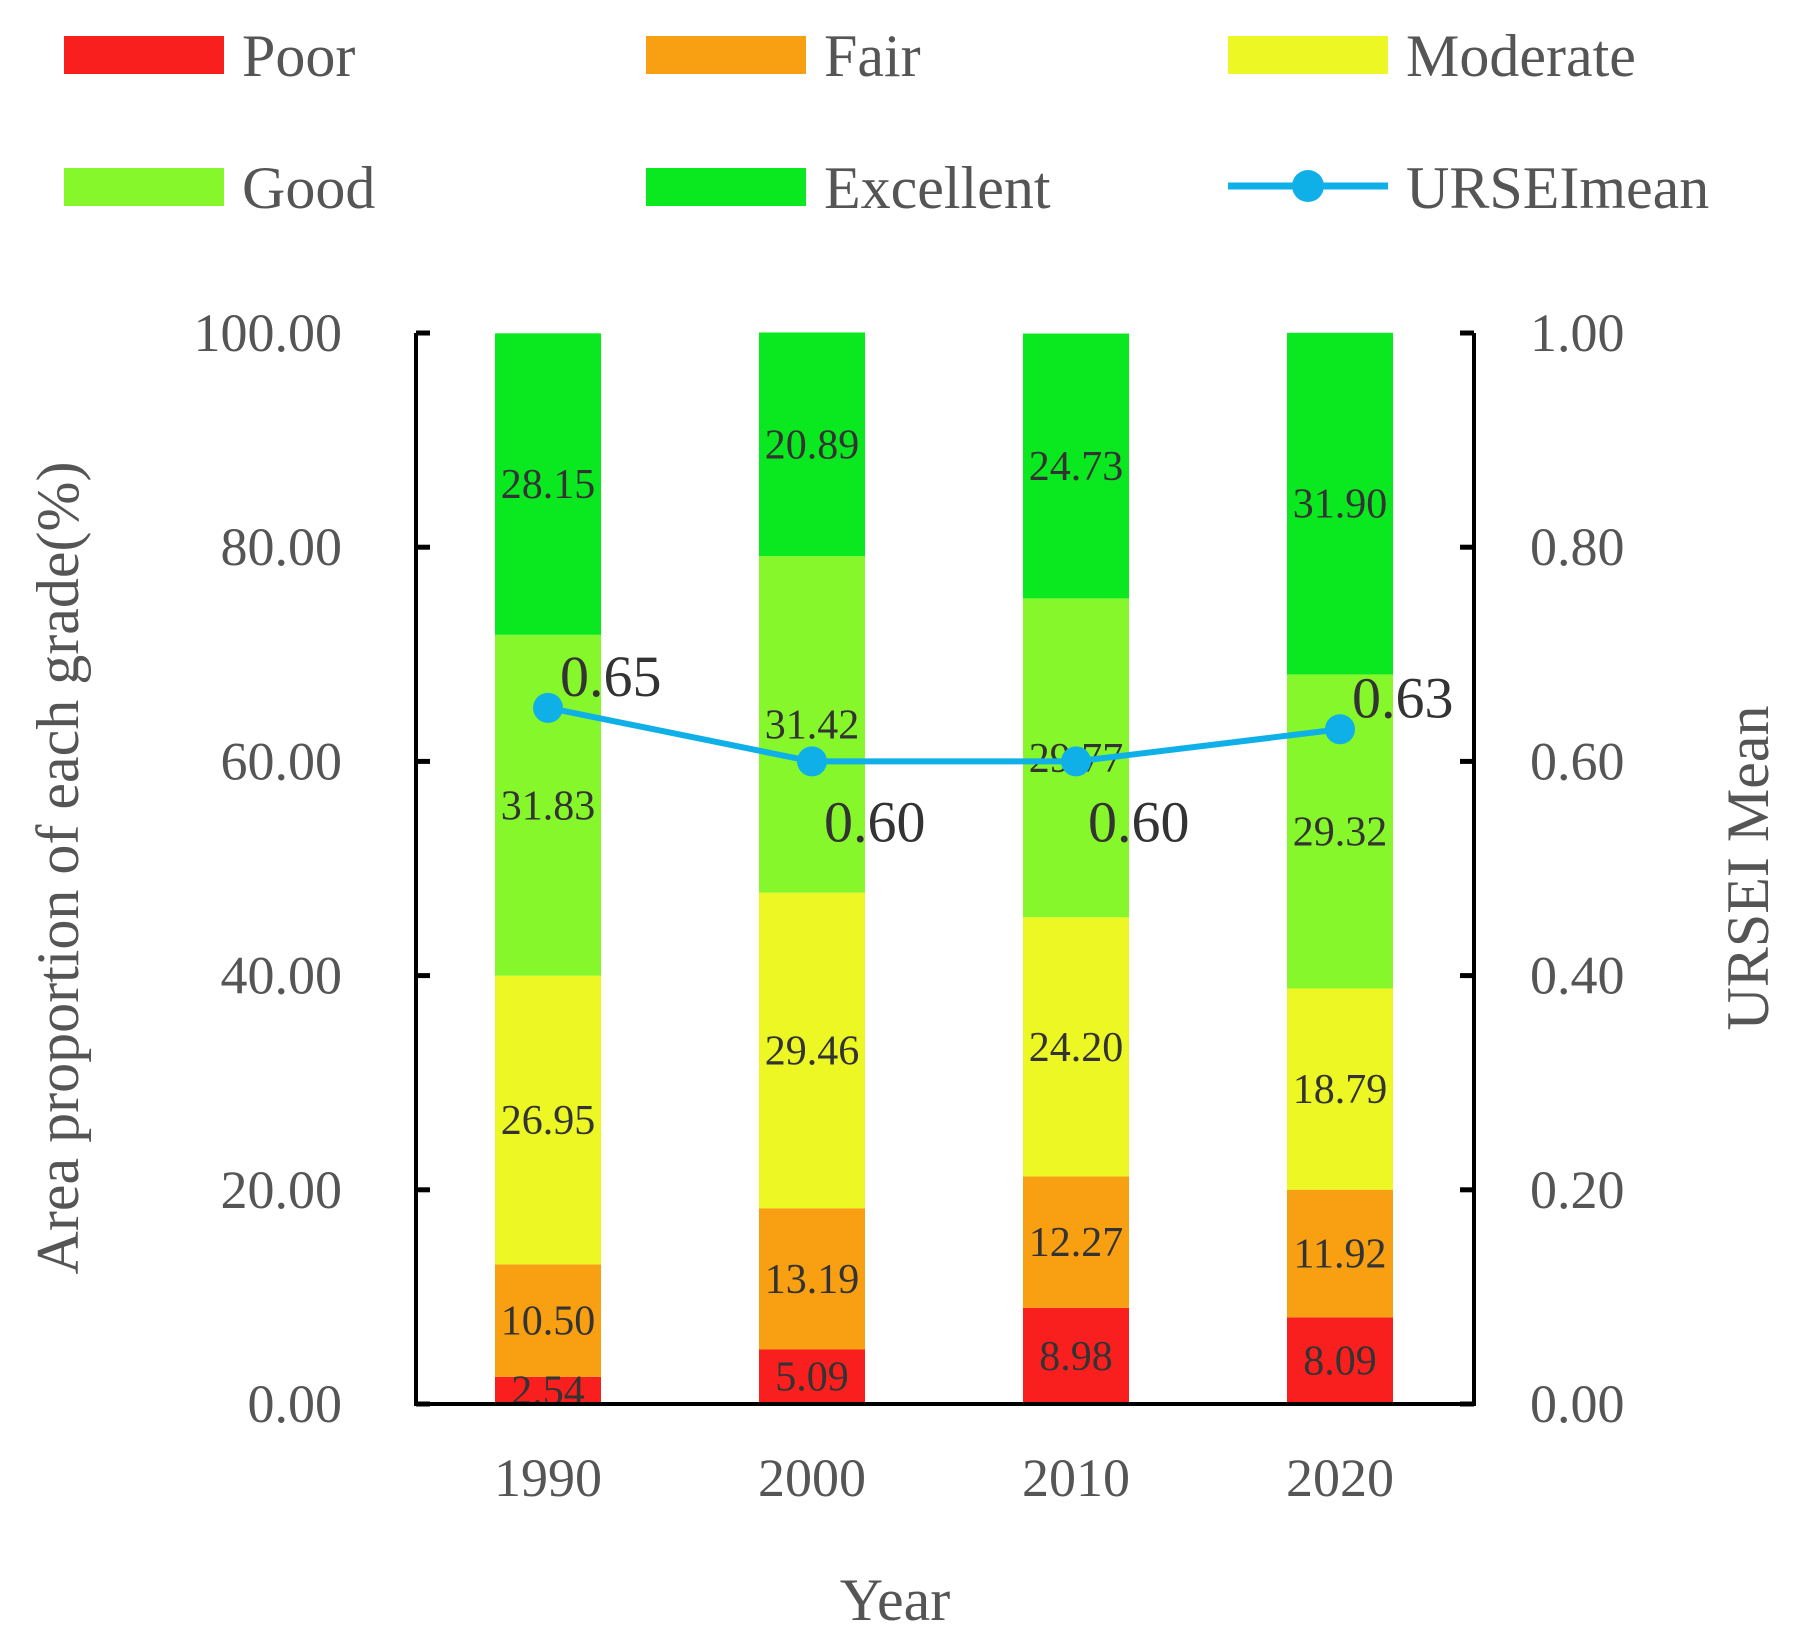 The height and width of the screenshot is (1648, 1804). I want to click on bar-segment-label: 29.32, so click(1340, 832).